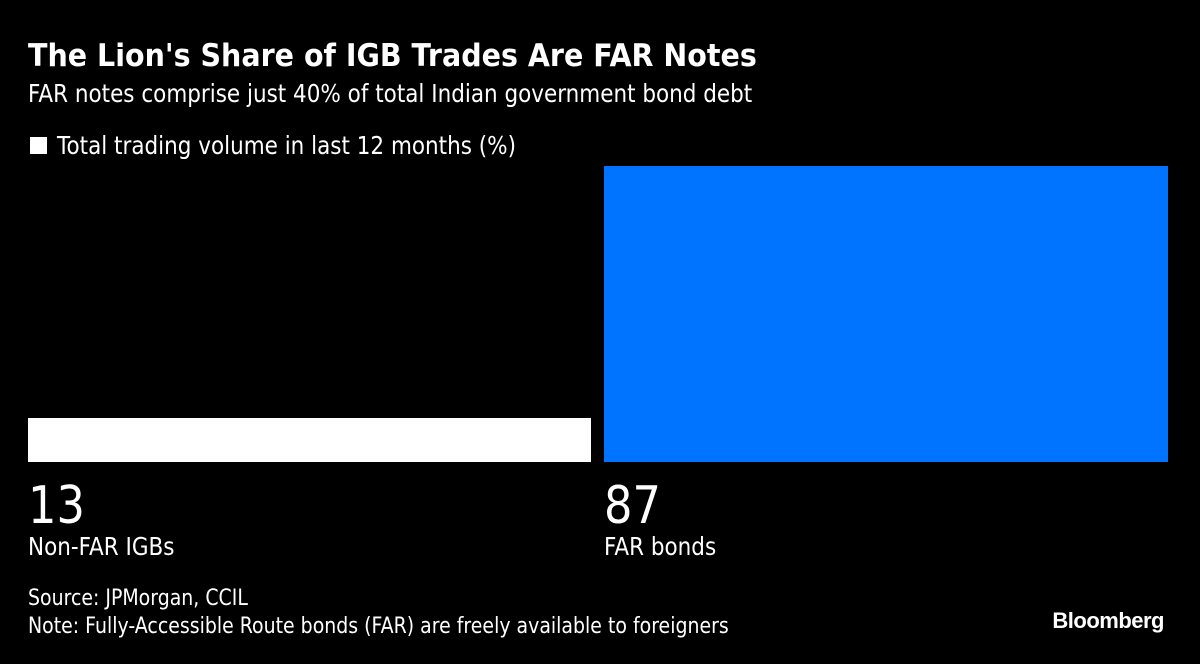  What do you see at coordinates (632, 506) in the screenshot?
I see `bar-value-far: 87` at bounding box center [632, 506].